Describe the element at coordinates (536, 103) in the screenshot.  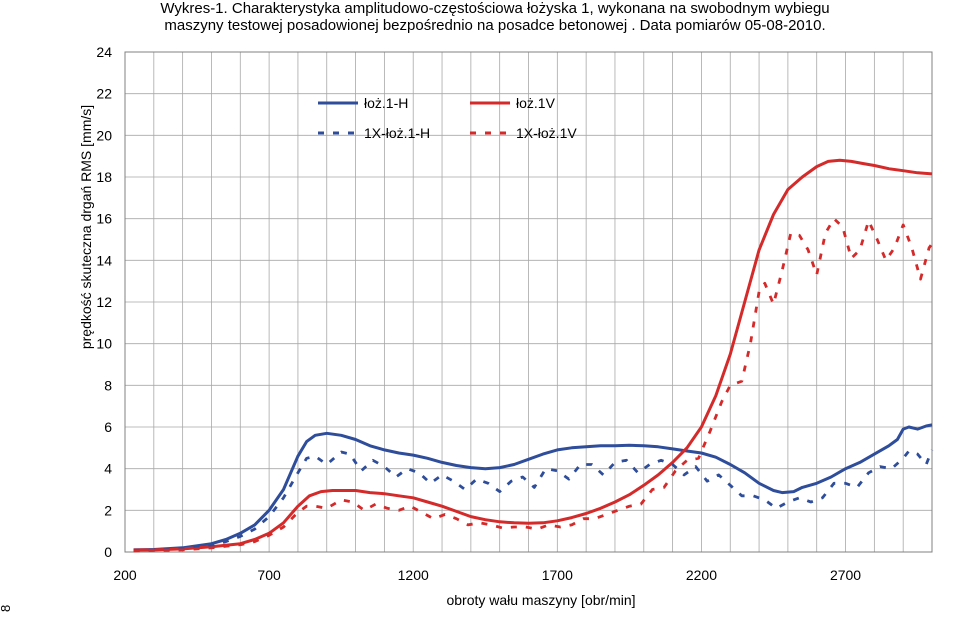
I see `legend-label-2: łoż.1V` at that location.